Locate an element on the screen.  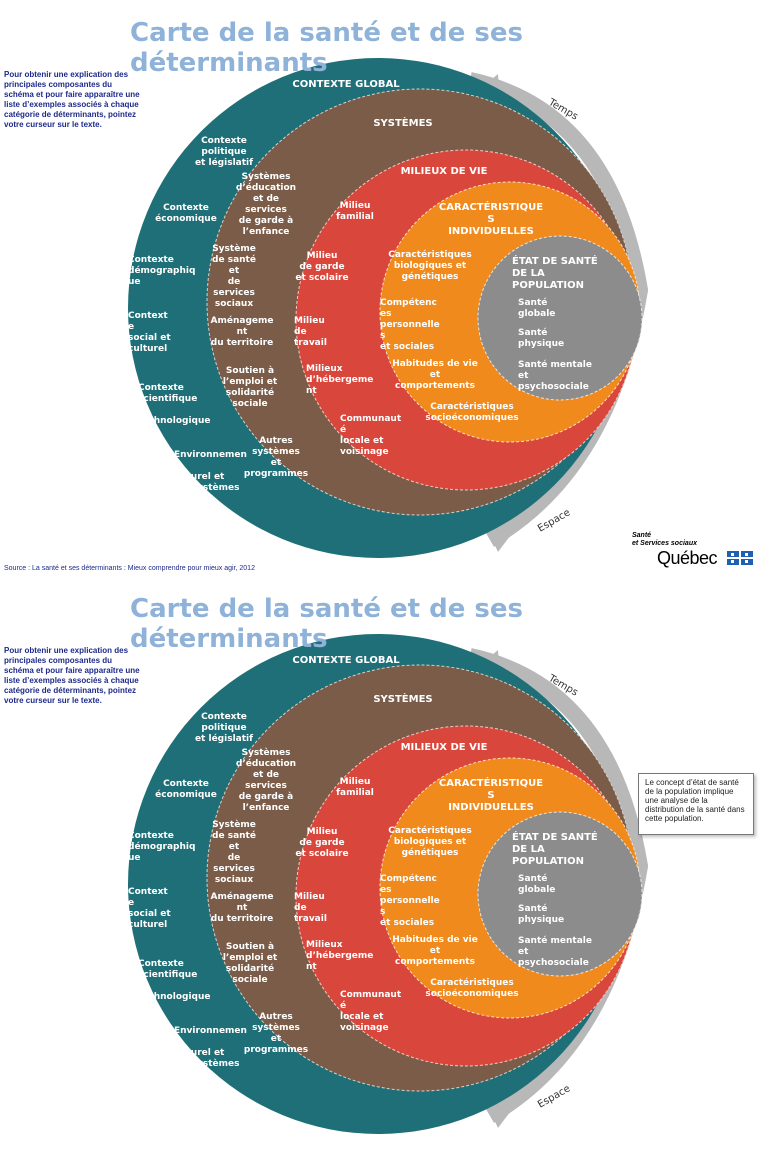
systemes-item: Autres systèmes et programmes is located at coordinates (276, 457).